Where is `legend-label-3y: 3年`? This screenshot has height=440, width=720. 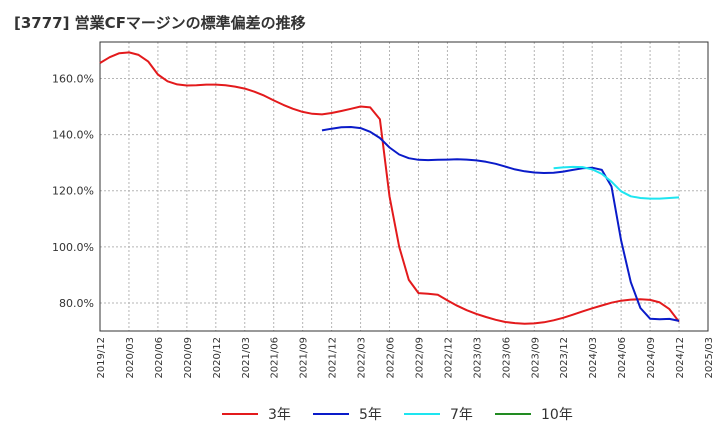 legend-label-3y: 3年 is located at coordinates (279, 415).